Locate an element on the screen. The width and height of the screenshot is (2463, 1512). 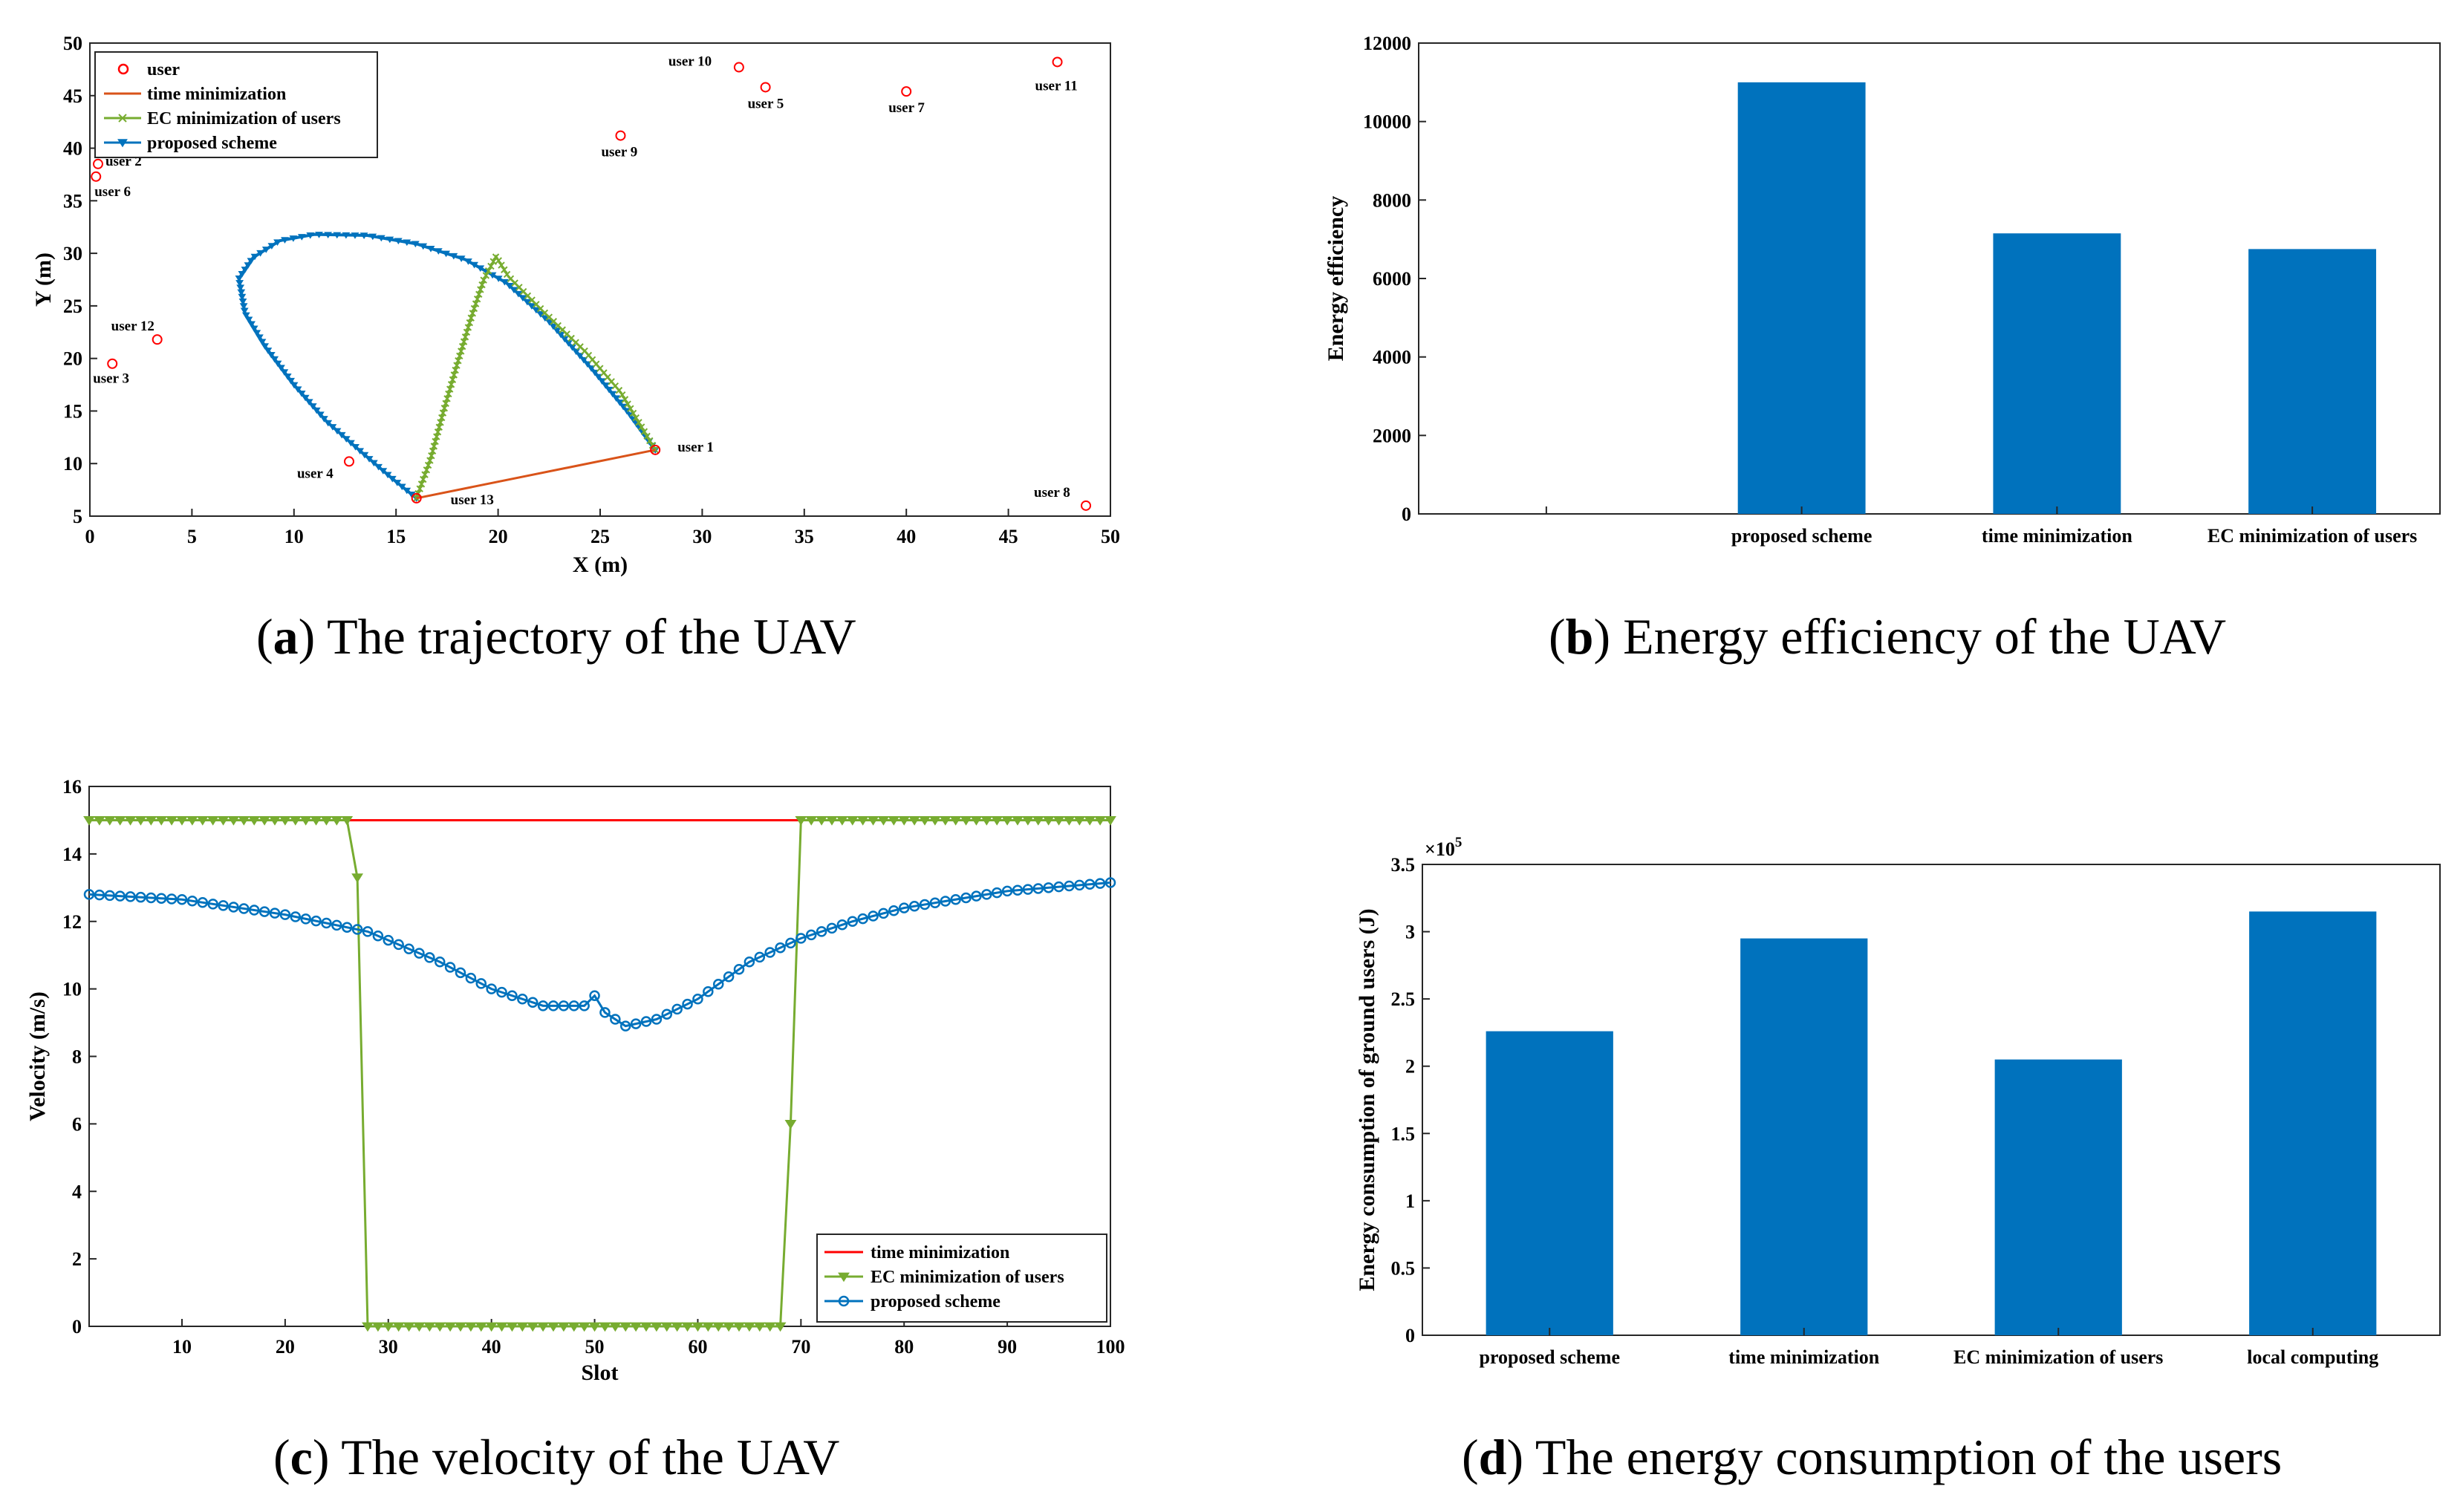
a-xtick-label: 45 is located at coordinates (1008, 536).